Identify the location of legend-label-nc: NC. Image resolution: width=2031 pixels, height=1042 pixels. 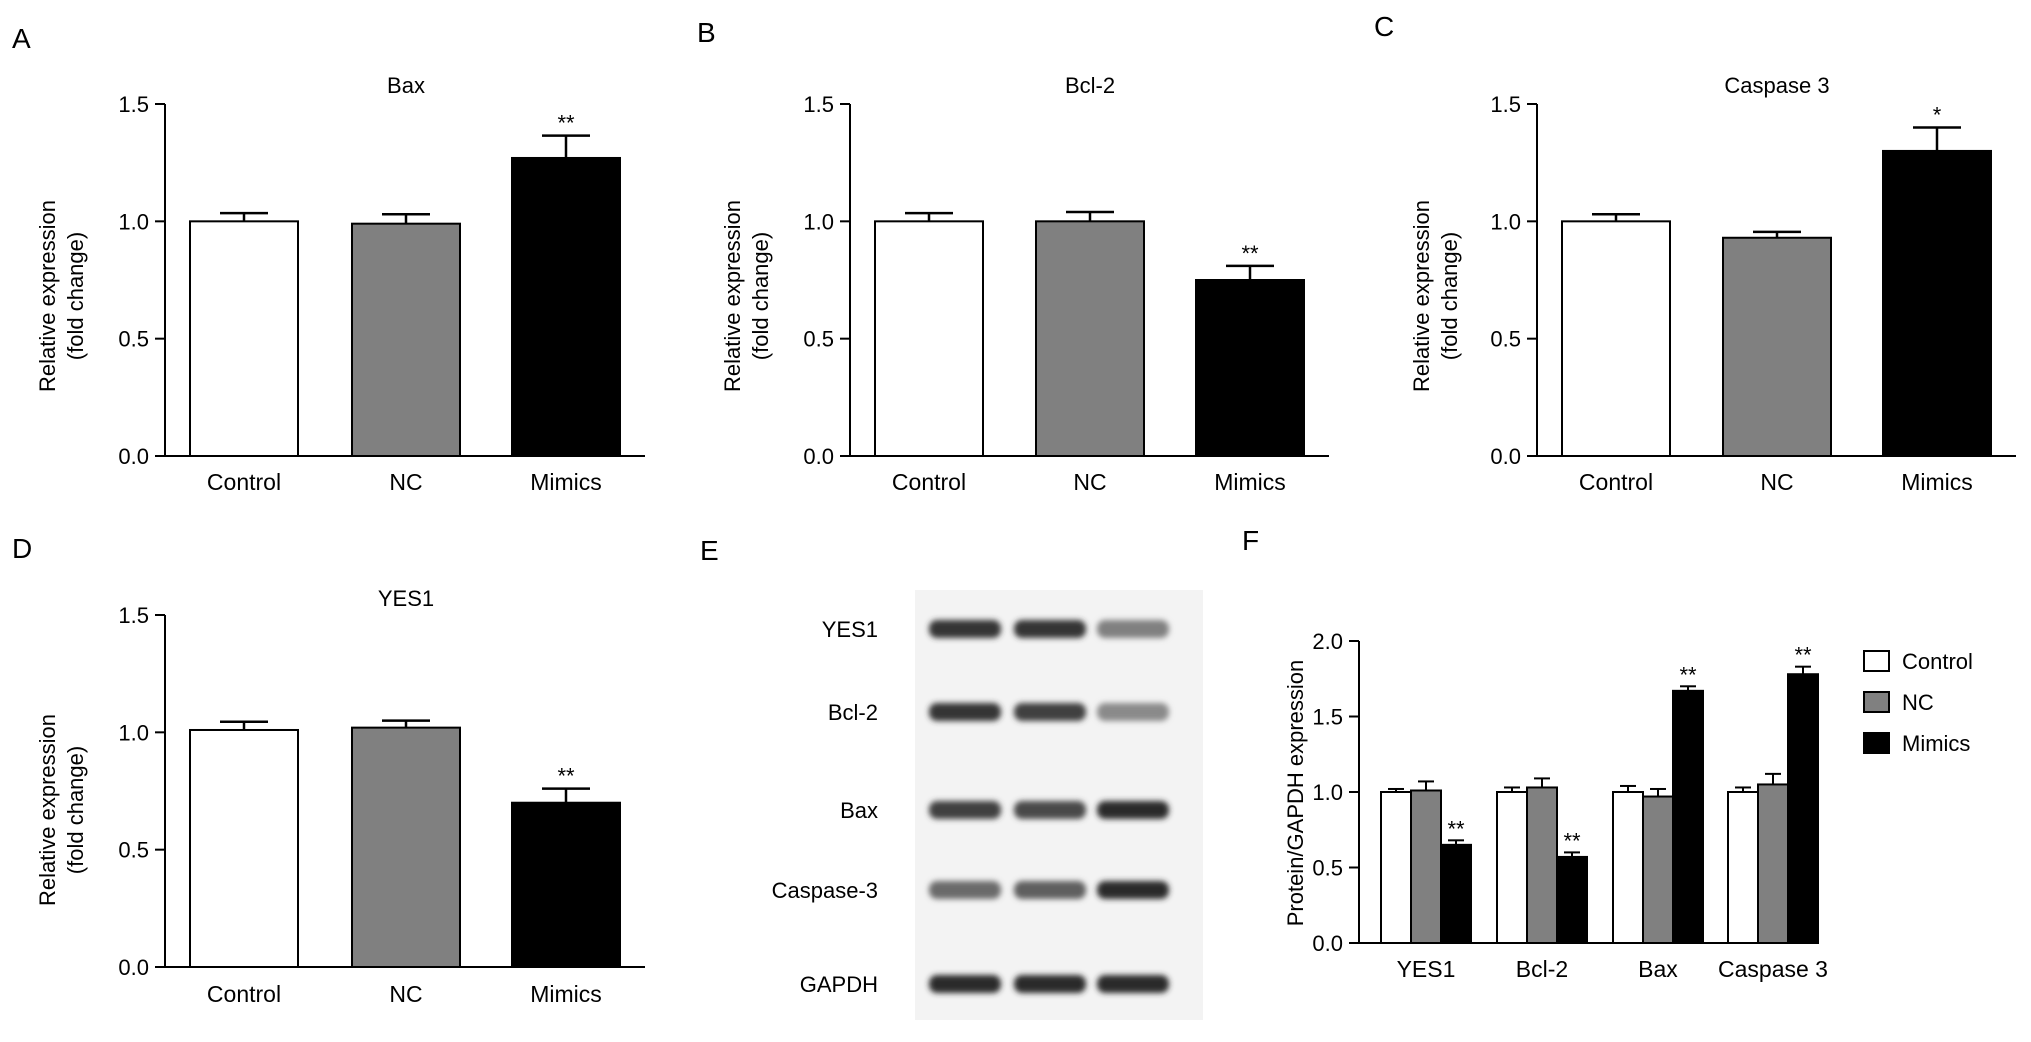
(1918, 702).